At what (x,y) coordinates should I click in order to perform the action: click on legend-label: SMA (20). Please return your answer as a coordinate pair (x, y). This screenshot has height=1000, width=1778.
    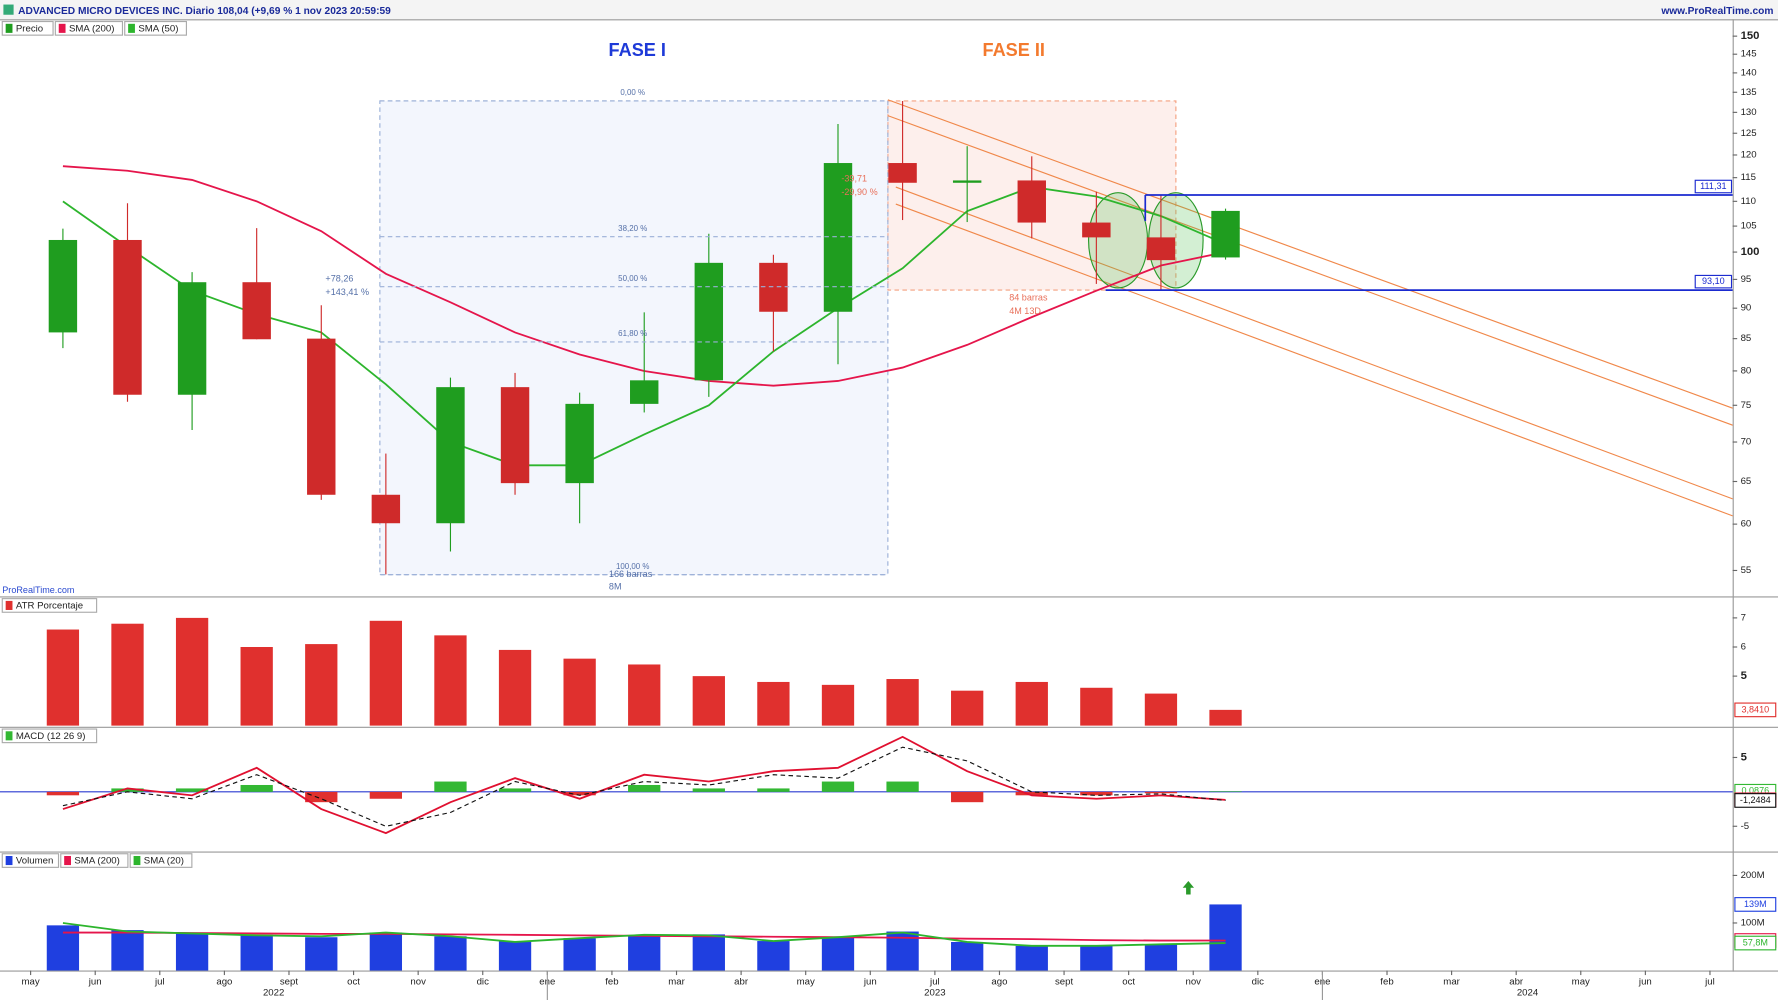
    Looking at the image, I should click on (164, 861).